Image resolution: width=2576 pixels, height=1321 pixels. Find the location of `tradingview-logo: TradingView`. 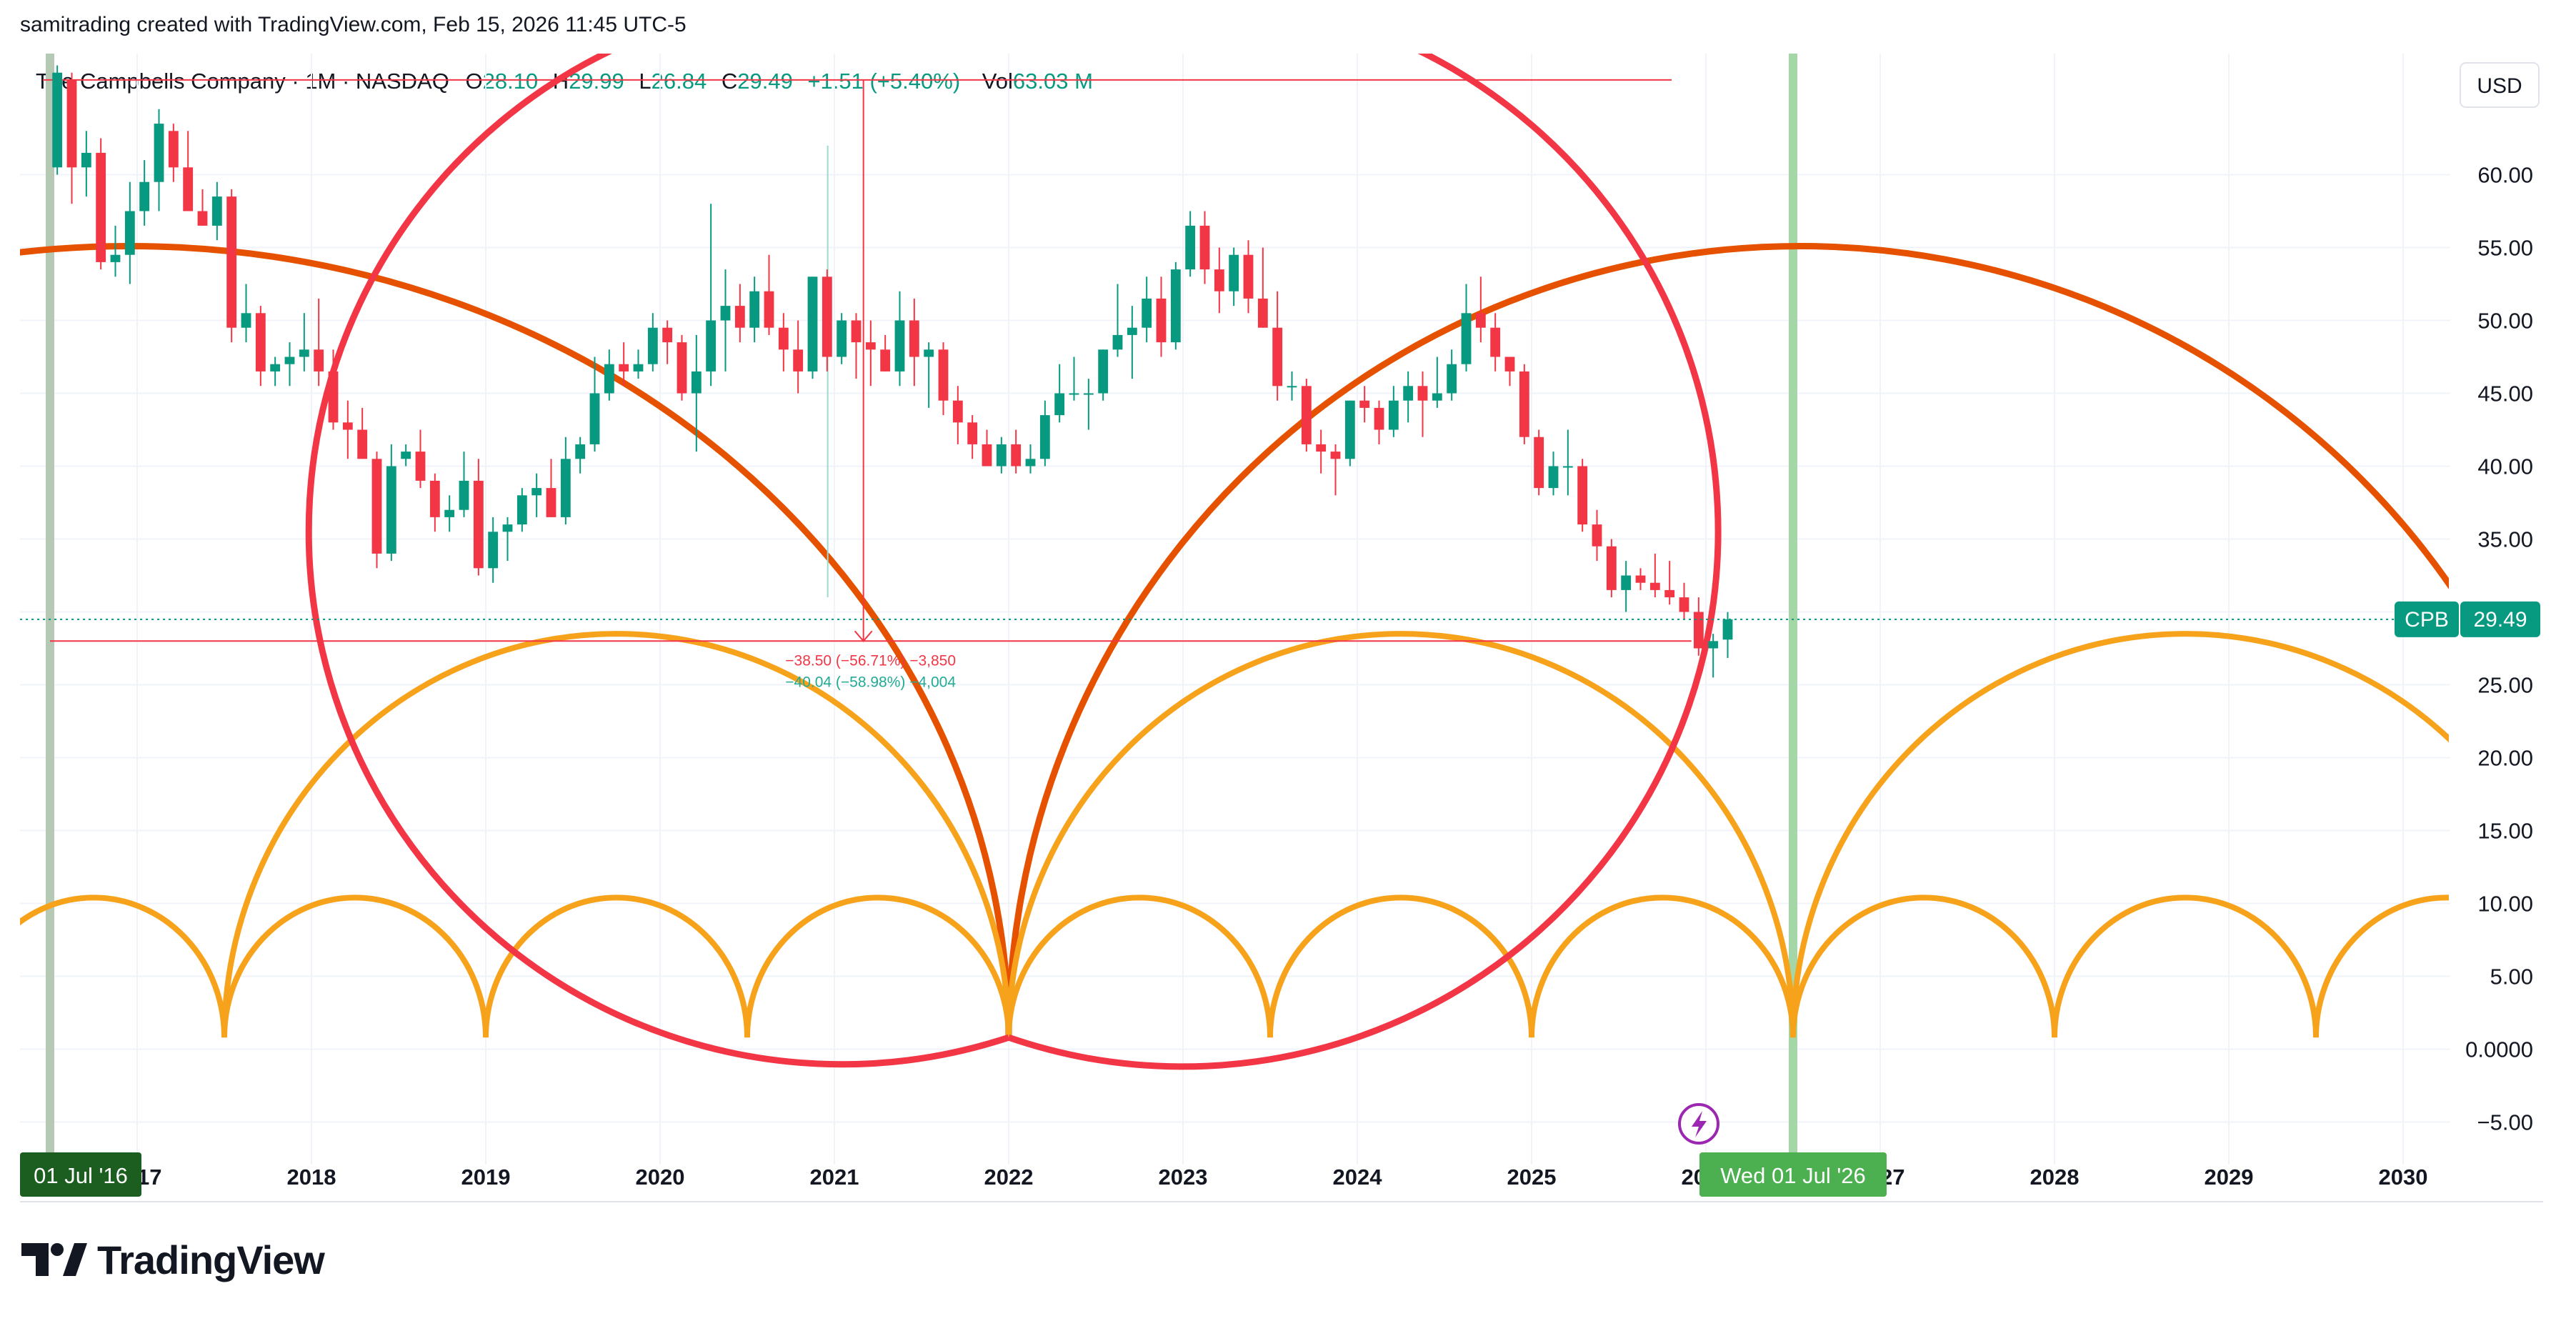

tradingview-logo: TradingView is located at coordinates (173, 1260).